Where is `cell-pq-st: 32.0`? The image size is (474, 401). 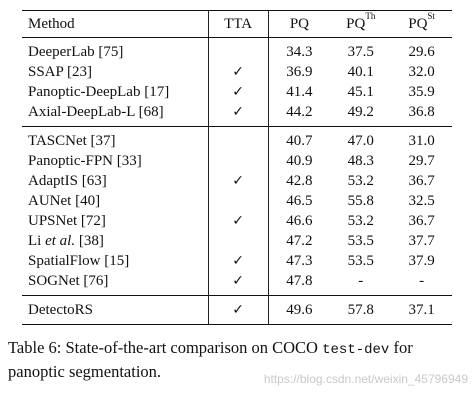 cell-pq-st: 32.0 is located at coordinates (421, 72).